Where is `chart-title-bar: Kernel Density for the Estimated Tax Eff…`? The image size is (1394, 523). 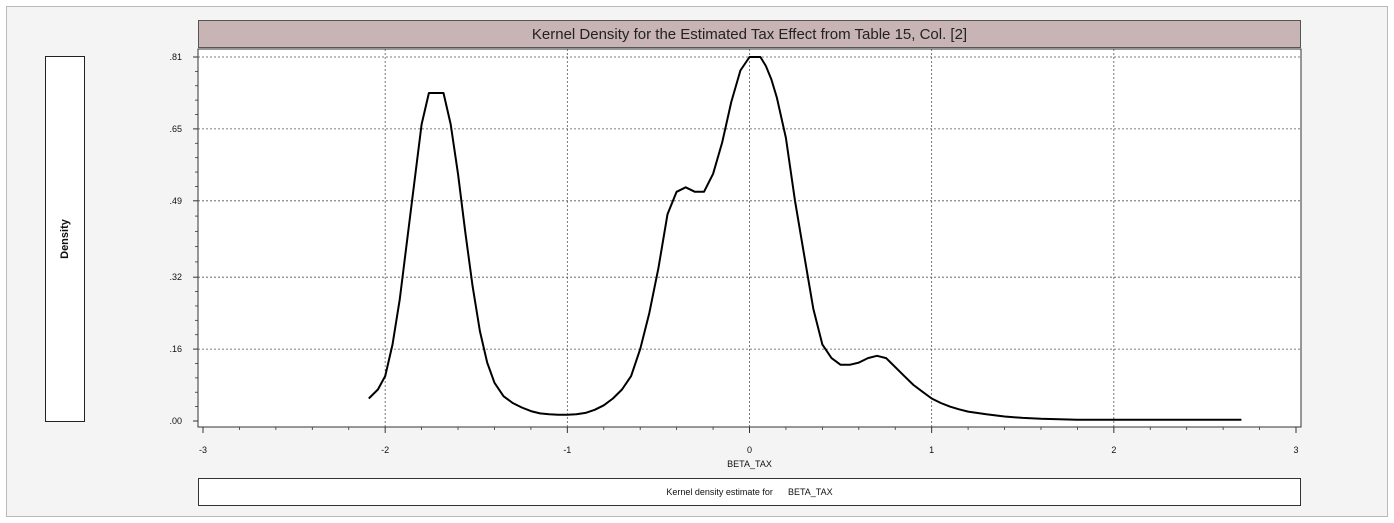
chart-title-bar: Kernel Density for the Estimated Tax Eff… is located at coordinates (749, 34).